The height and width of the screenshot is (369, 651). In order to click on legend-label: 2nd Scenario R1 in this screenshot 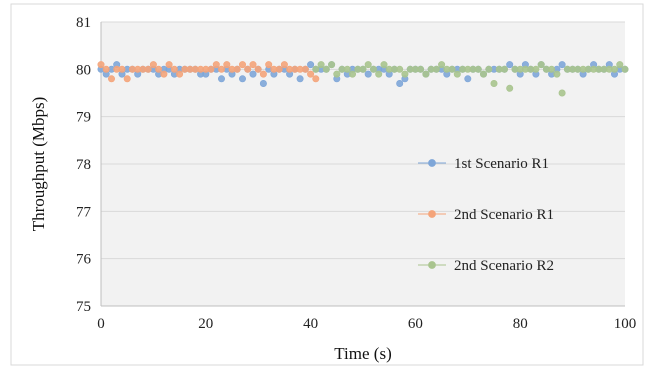, I will do `click(504, 215)`.